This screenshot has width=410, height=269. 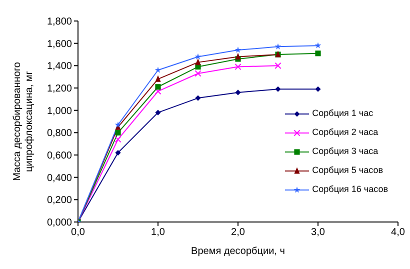 I want to click on y-tick-label: 1,200, so click(x=59, y=89).